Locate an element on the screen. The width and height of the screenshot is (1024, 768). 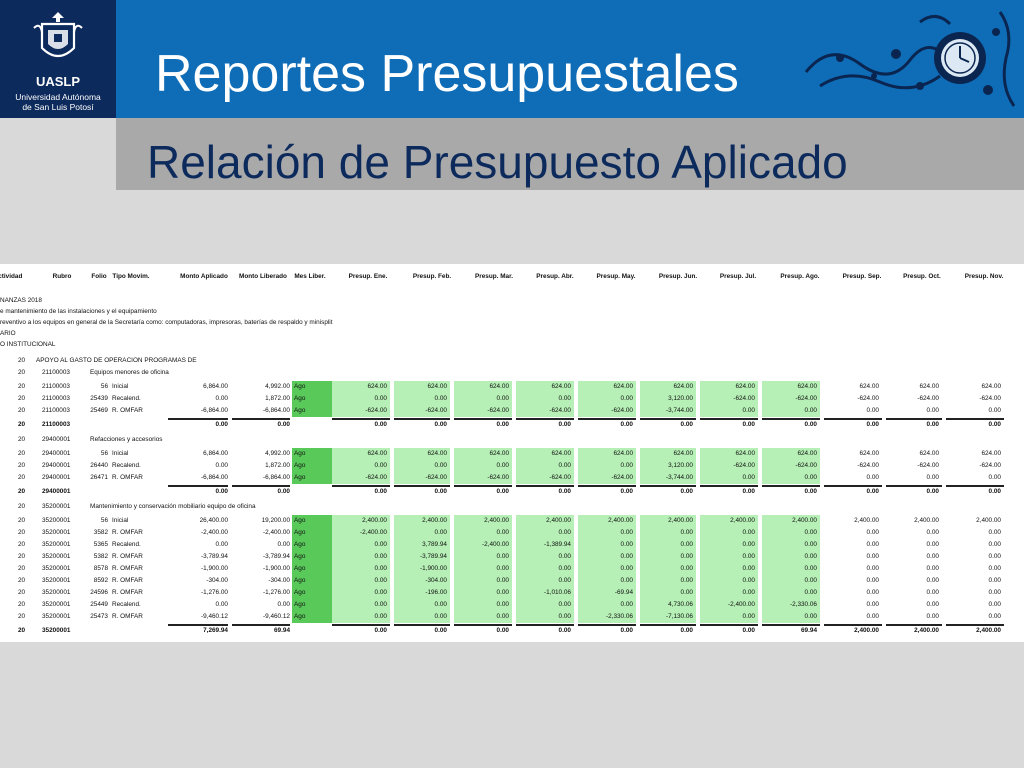
month-budget-cell: 69.94 is located at coordinates (809, 630).